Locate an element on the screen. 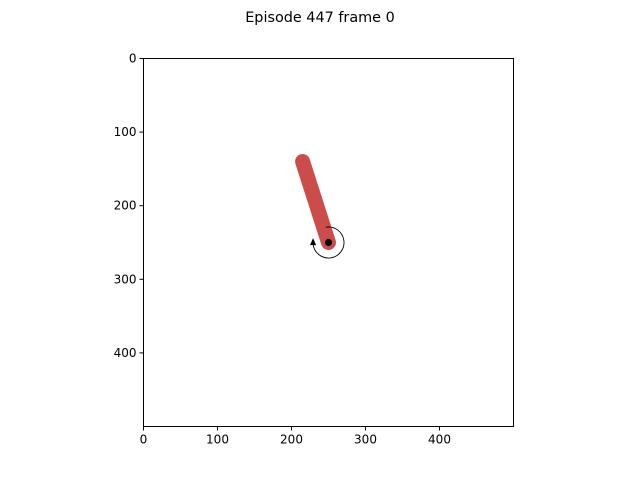 This screenshot has height=480, width=640. y-tick-label: 0 is located at coordinates (133, 59).